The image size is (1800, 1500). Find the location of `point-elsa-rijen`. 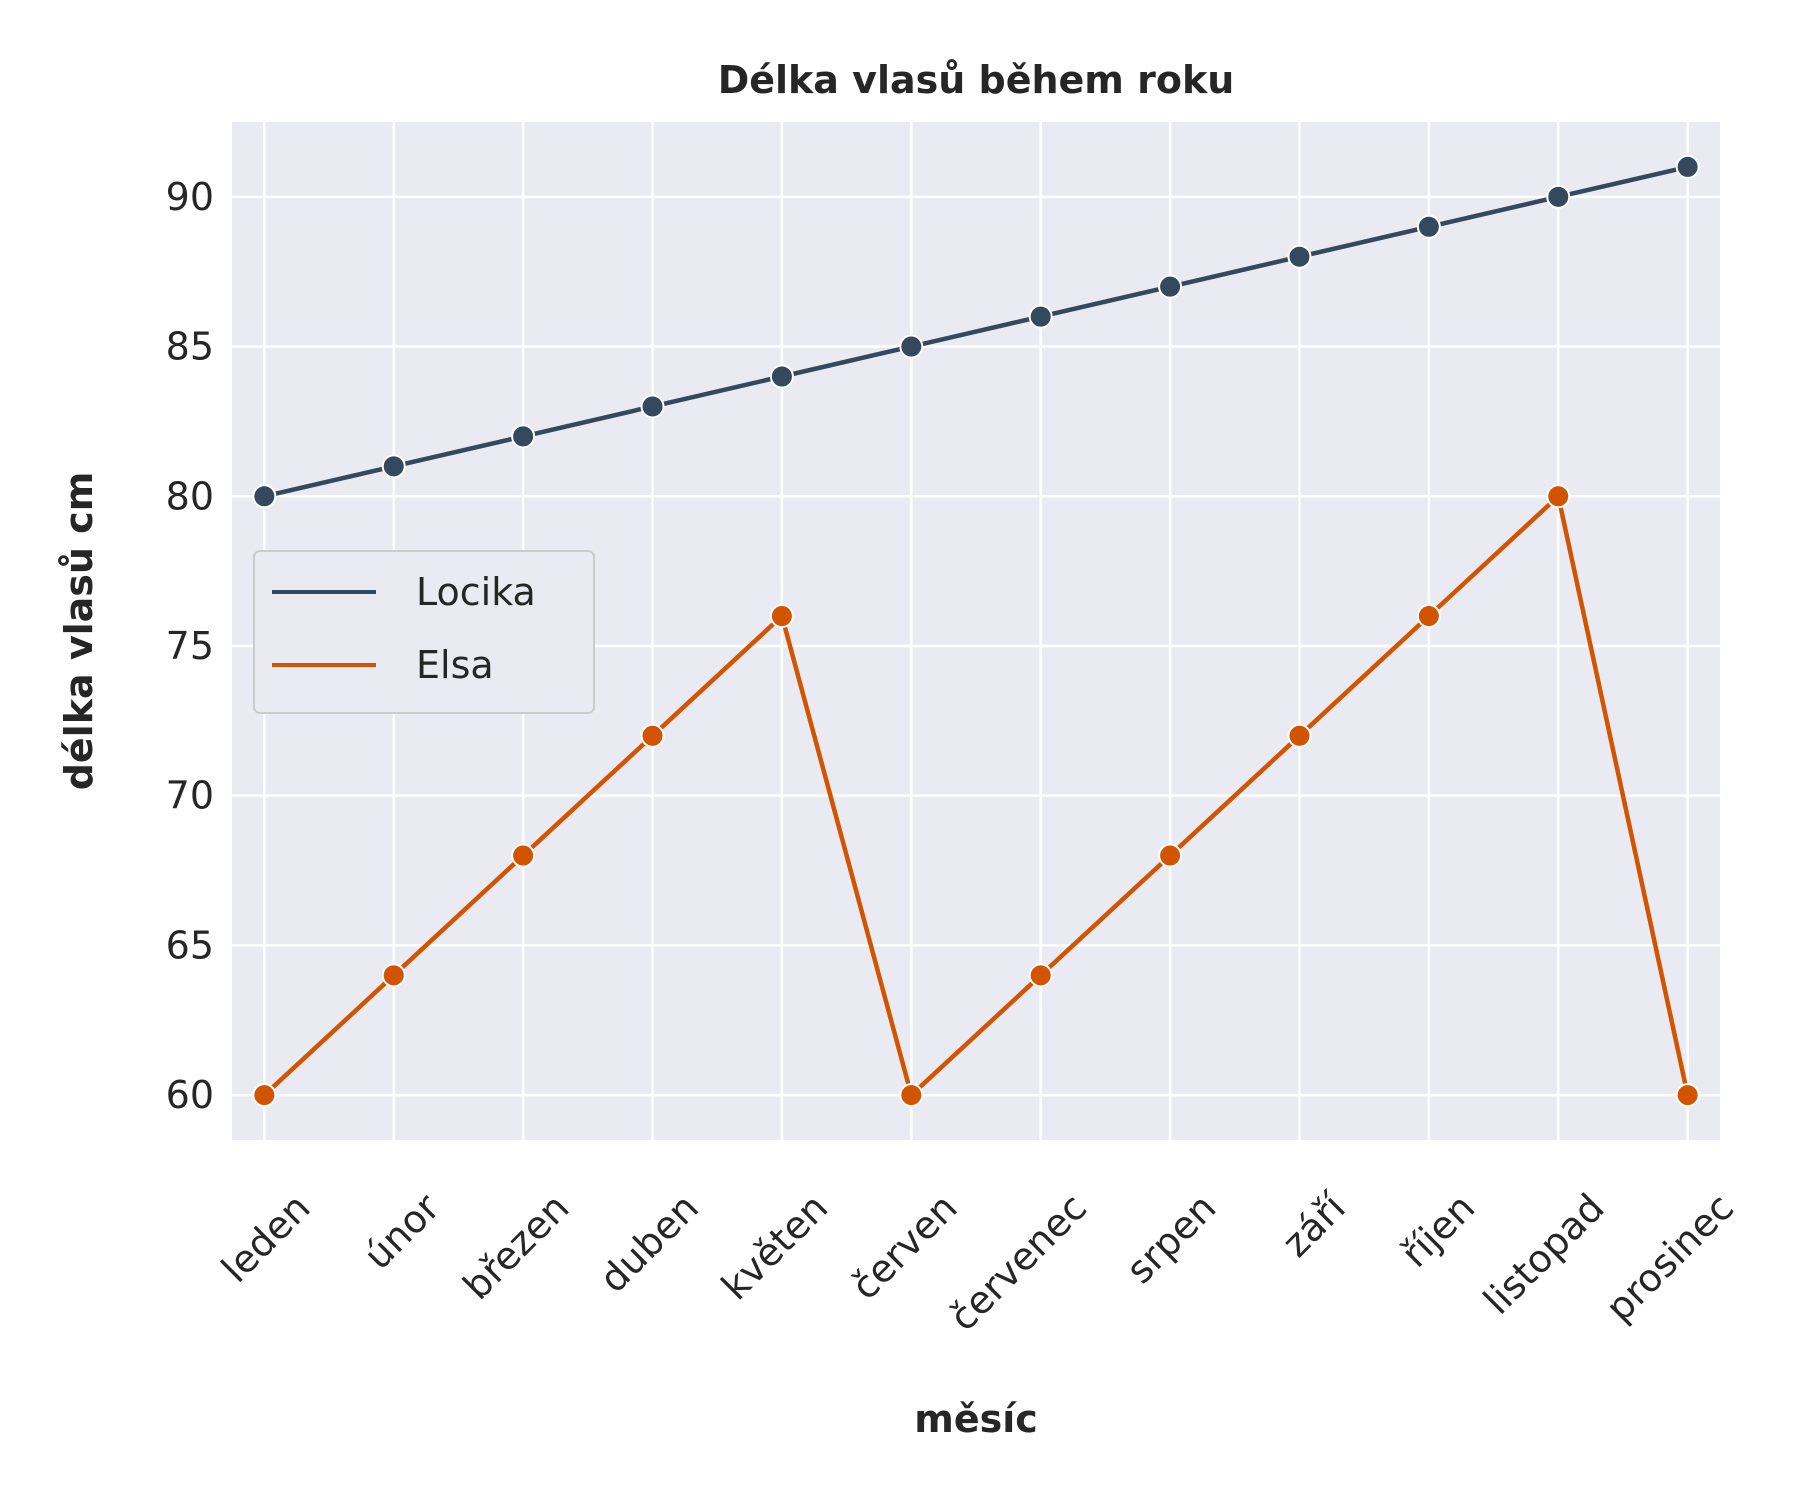

point-elsa-rijen is located at coordinates (1428, 616).